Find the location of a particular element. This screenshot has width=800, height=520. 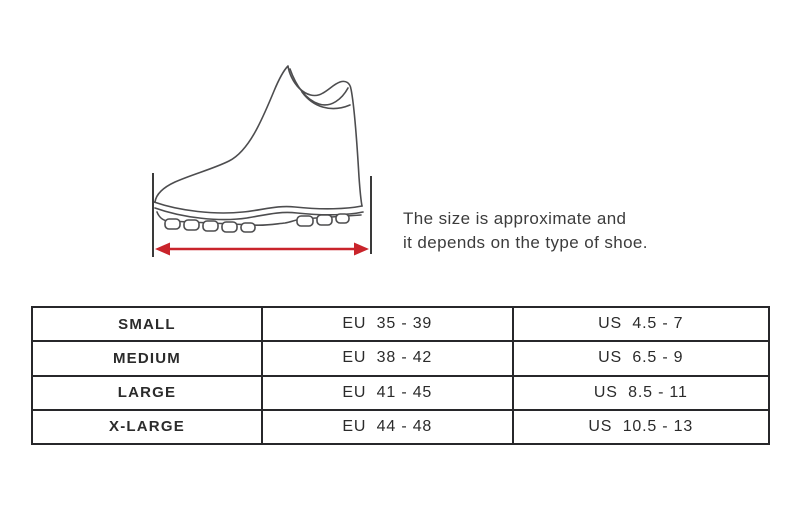

table-row-medium: MEDIUM EU 38 - 42 US 6.5 - 9 is located at coordinates (401, 358).